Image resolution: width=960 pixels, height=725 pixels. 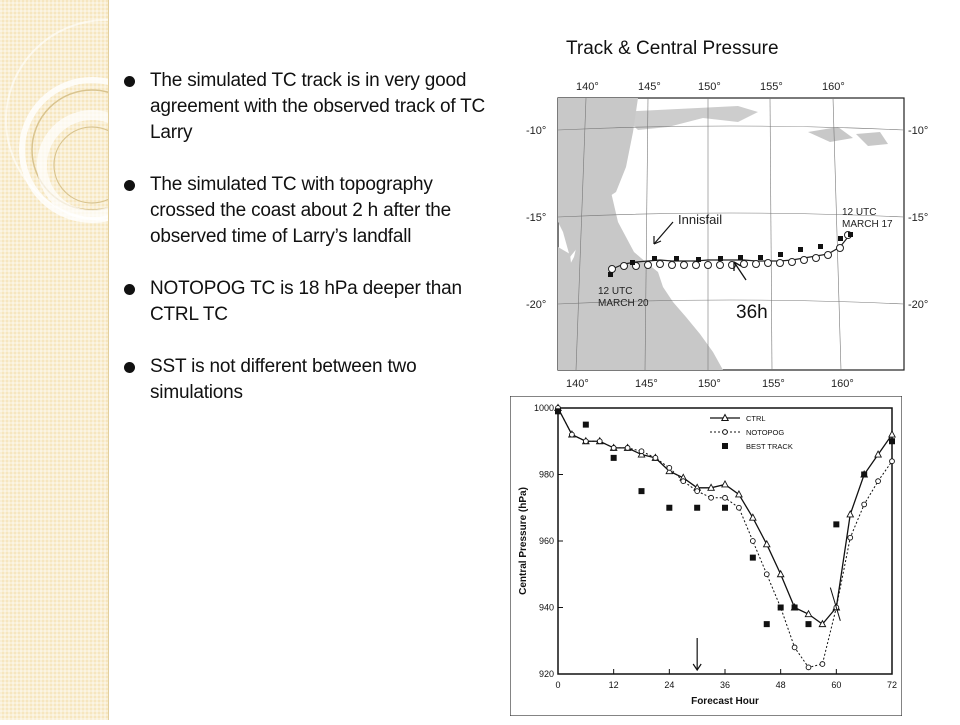 I want to click on place-label-innisfail: Innisfail, so click(x=700, y=219).